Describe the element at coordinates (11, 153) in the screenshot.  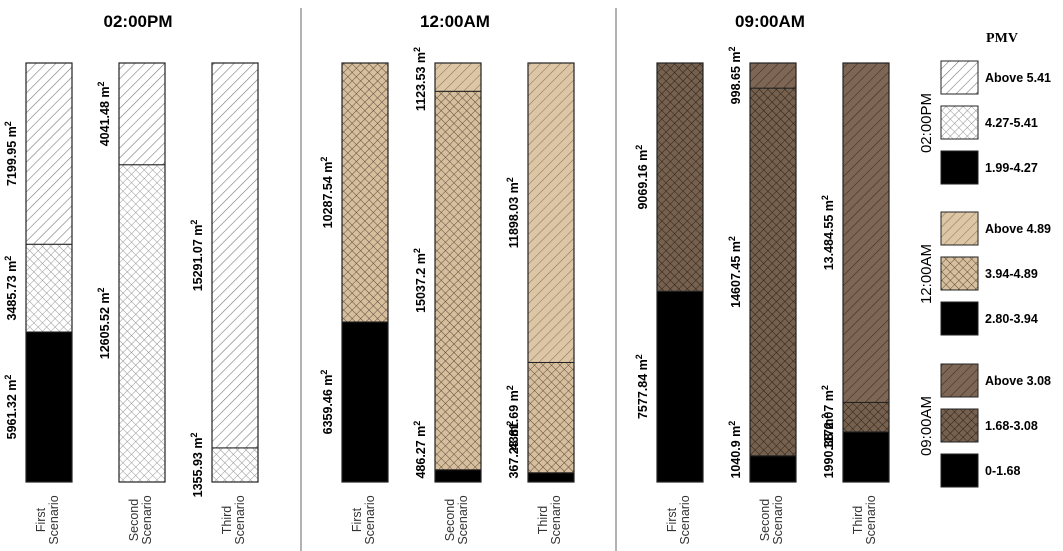
I see `data-label: 7199.95 m2` at that location.